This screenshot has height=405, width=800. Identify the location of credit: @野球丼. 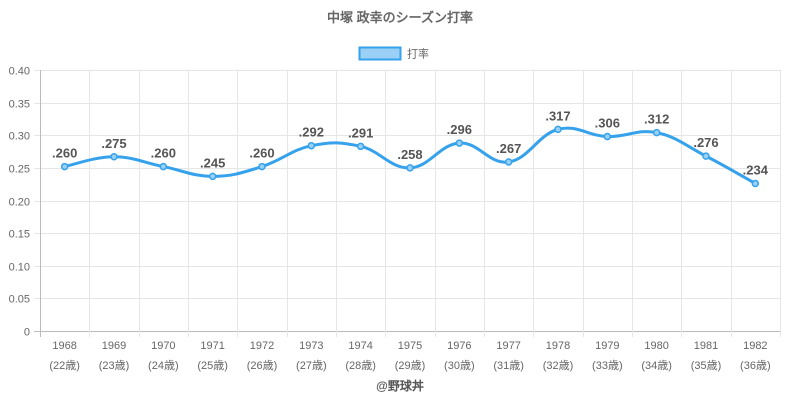
(400, 385).